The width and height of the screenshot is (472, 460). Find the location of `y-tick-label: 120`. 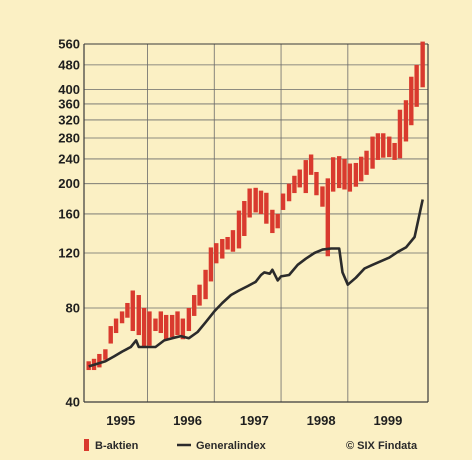

y-tick-label: 120 is located at coordinates (69, 252).